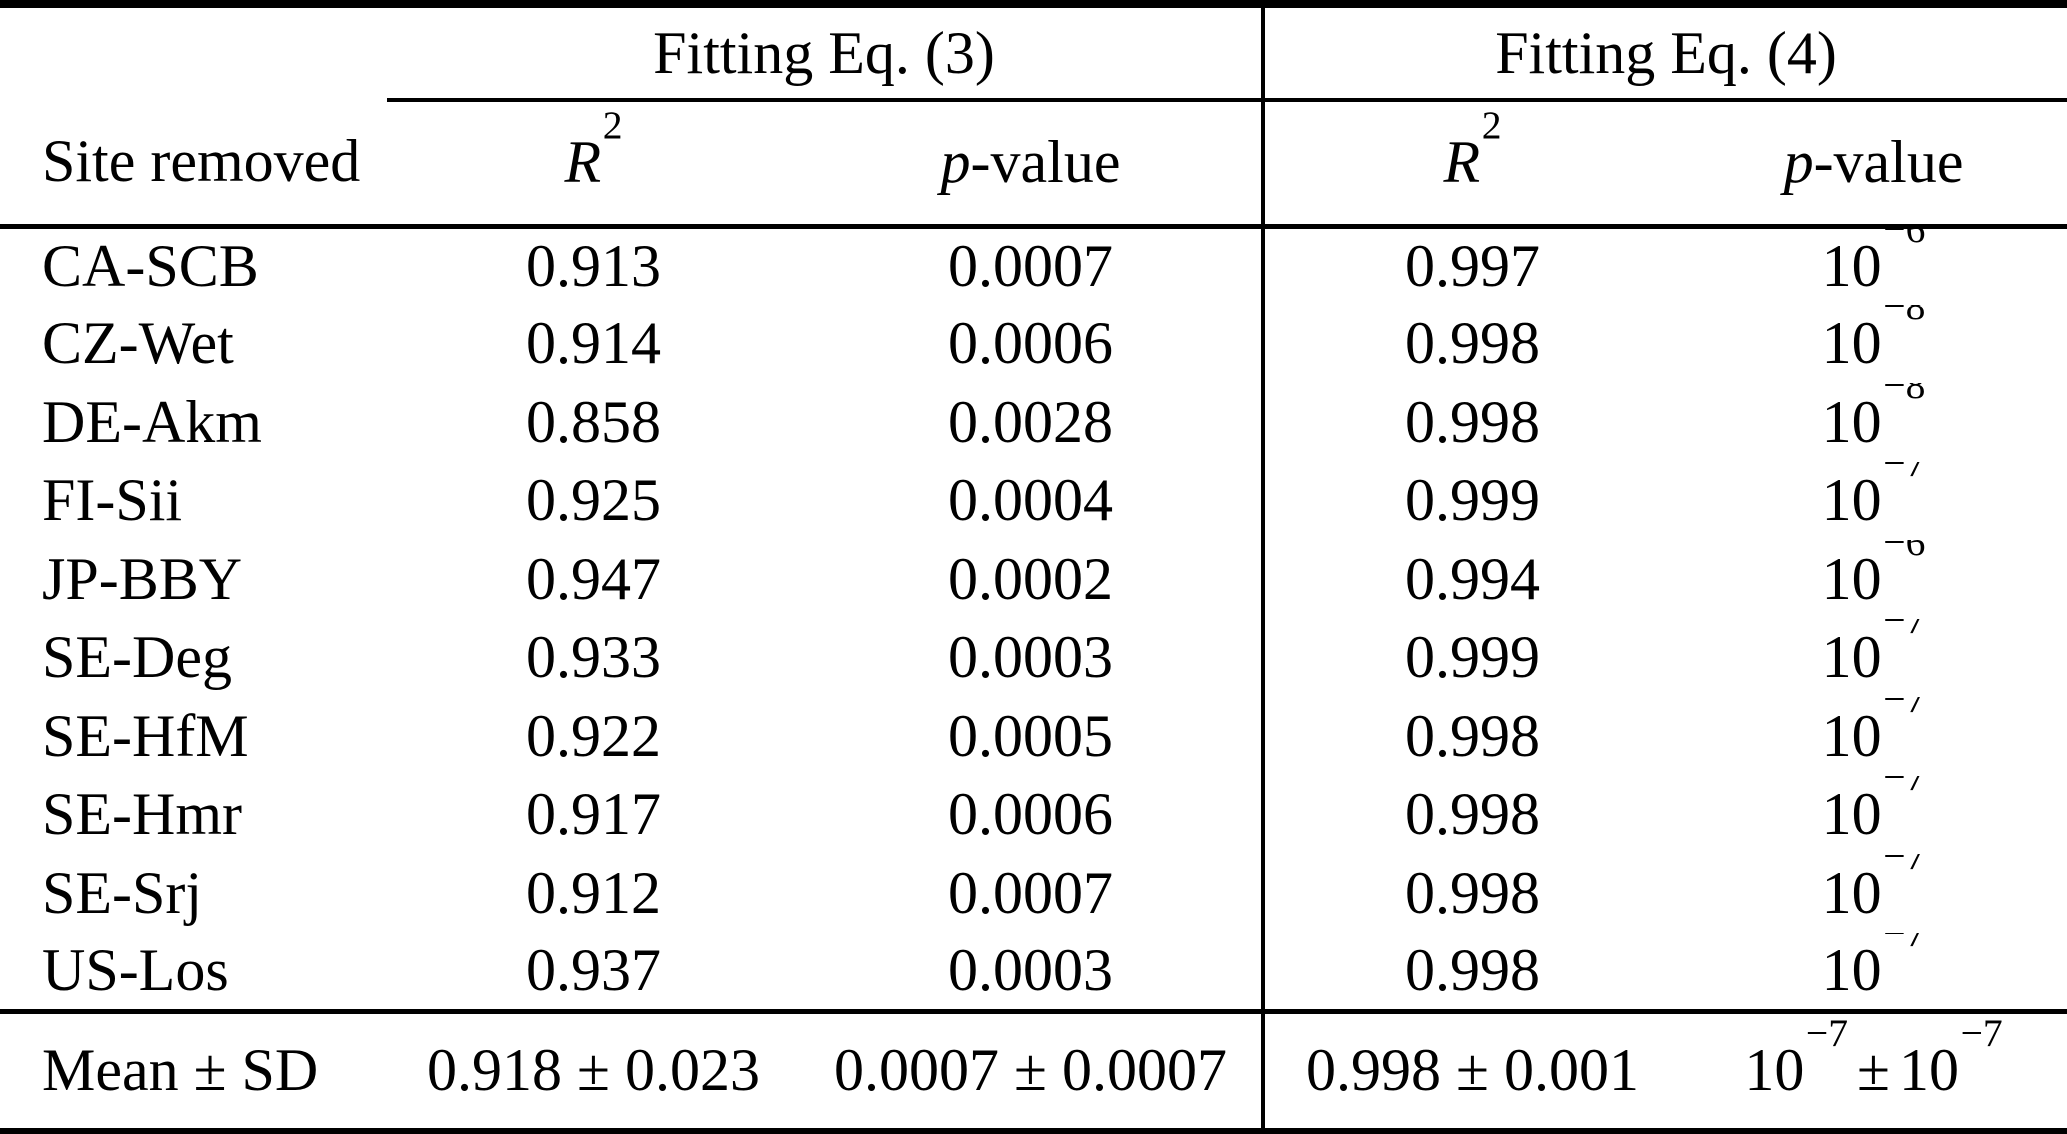 This screenshot has width=2067, height=1134. What do you see at coordinates (593, 164) in the screenshot?
I see `col-header-r2-eq3: R2` at bounding box center [593, 164].